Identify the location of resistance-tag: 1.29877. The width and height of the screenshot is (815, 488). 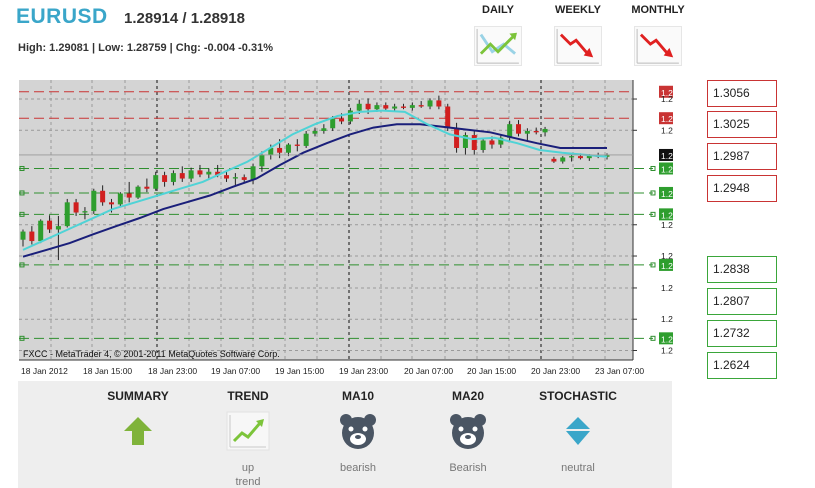
(667, 93).